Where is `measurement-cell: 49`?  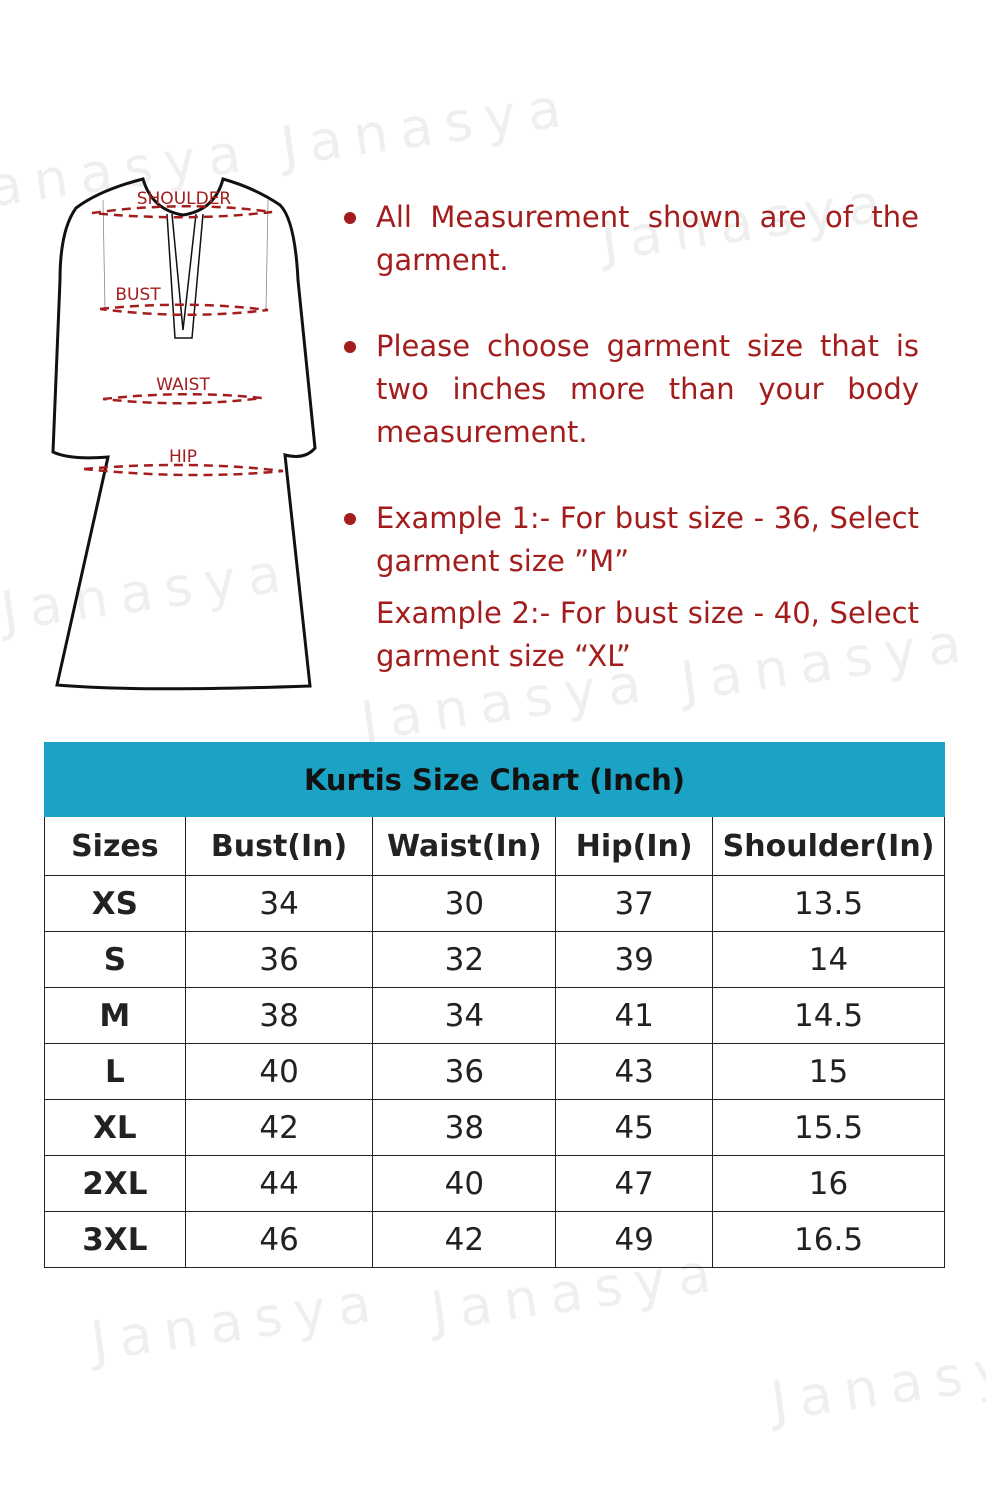
measurement-cell: 49 is located at coordinates (634, 1239).